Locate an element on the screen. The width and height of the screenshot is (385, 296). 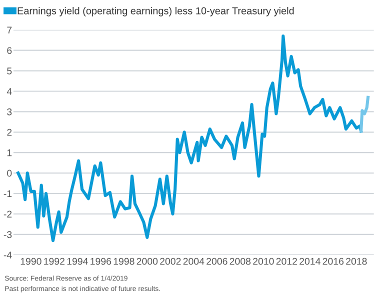
x-tick-label: 2006 is located at coordinates (217, 261).